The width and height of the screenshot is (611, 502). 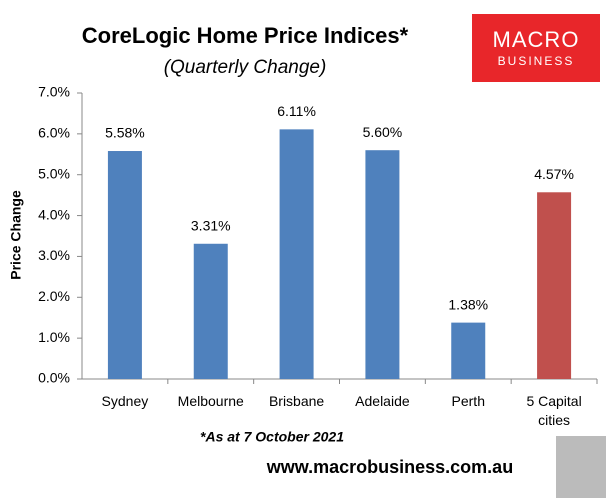 I want to click on value-label: 4.57%, so click(x=554, y=174).